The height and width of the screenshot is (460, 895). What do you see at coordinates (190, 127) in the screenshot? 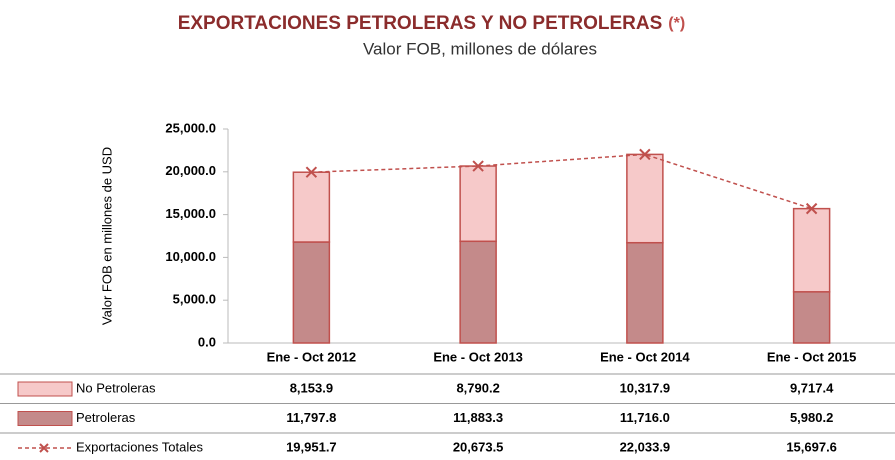
I see `y-tick-label: 25,000.0` at bounding box center [190, 127].